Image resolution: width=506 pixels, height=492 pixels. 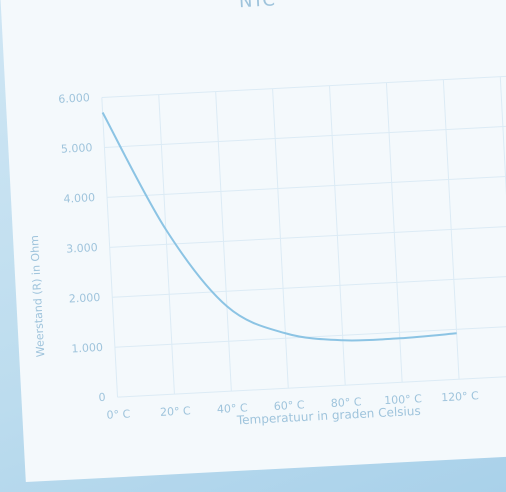 What do you see at coordinates (460, 396) in the screenshot?
I see `x-tick-label: 120° C` at bounding box center [460, 396].